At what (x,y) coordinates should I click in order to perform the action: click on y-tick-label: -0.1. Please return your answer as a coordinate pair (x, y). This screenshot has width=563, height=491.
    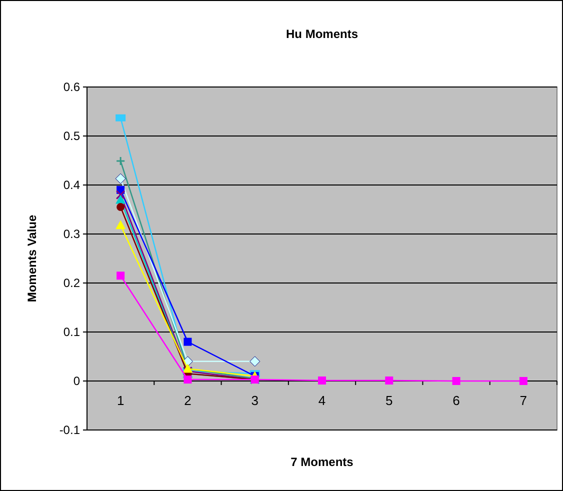
    Looking at the image, I should click on (69, 430).